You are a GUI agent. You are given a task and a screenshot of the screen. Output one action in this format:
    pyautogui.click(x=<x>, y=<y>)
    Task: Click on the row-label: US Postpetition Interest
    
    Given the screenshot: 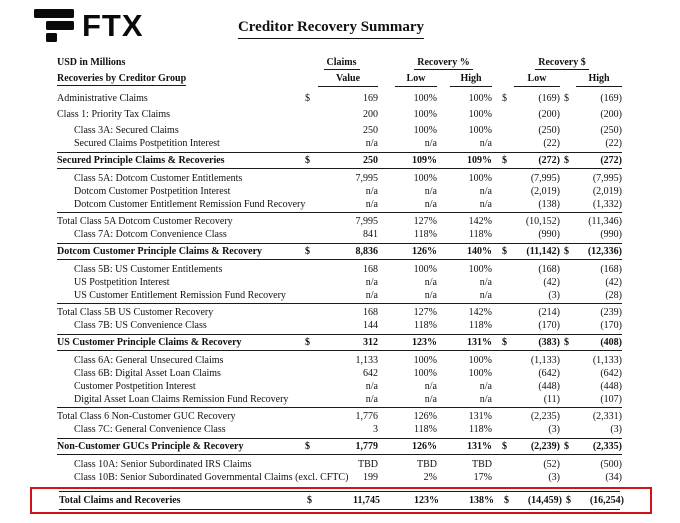 What is the action you would take?
    pyautogui.click(x=122, y=282)
    